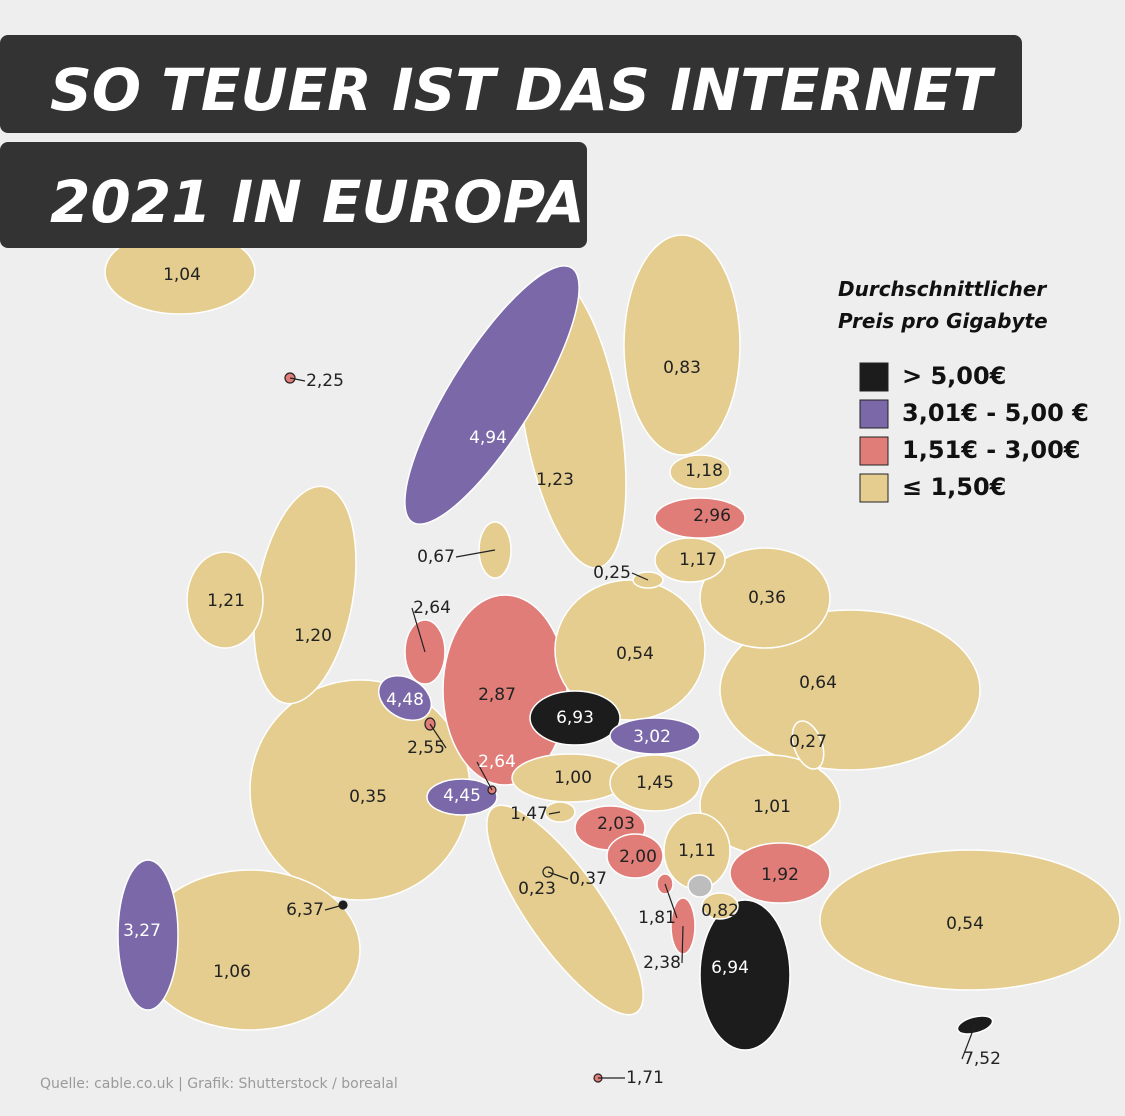 This screenshot has height=1116, width=1125. What do you see at coordinates (232, 972) in the screenshot?
I see `country-label: 1,06` at bounding box center [232, 972].